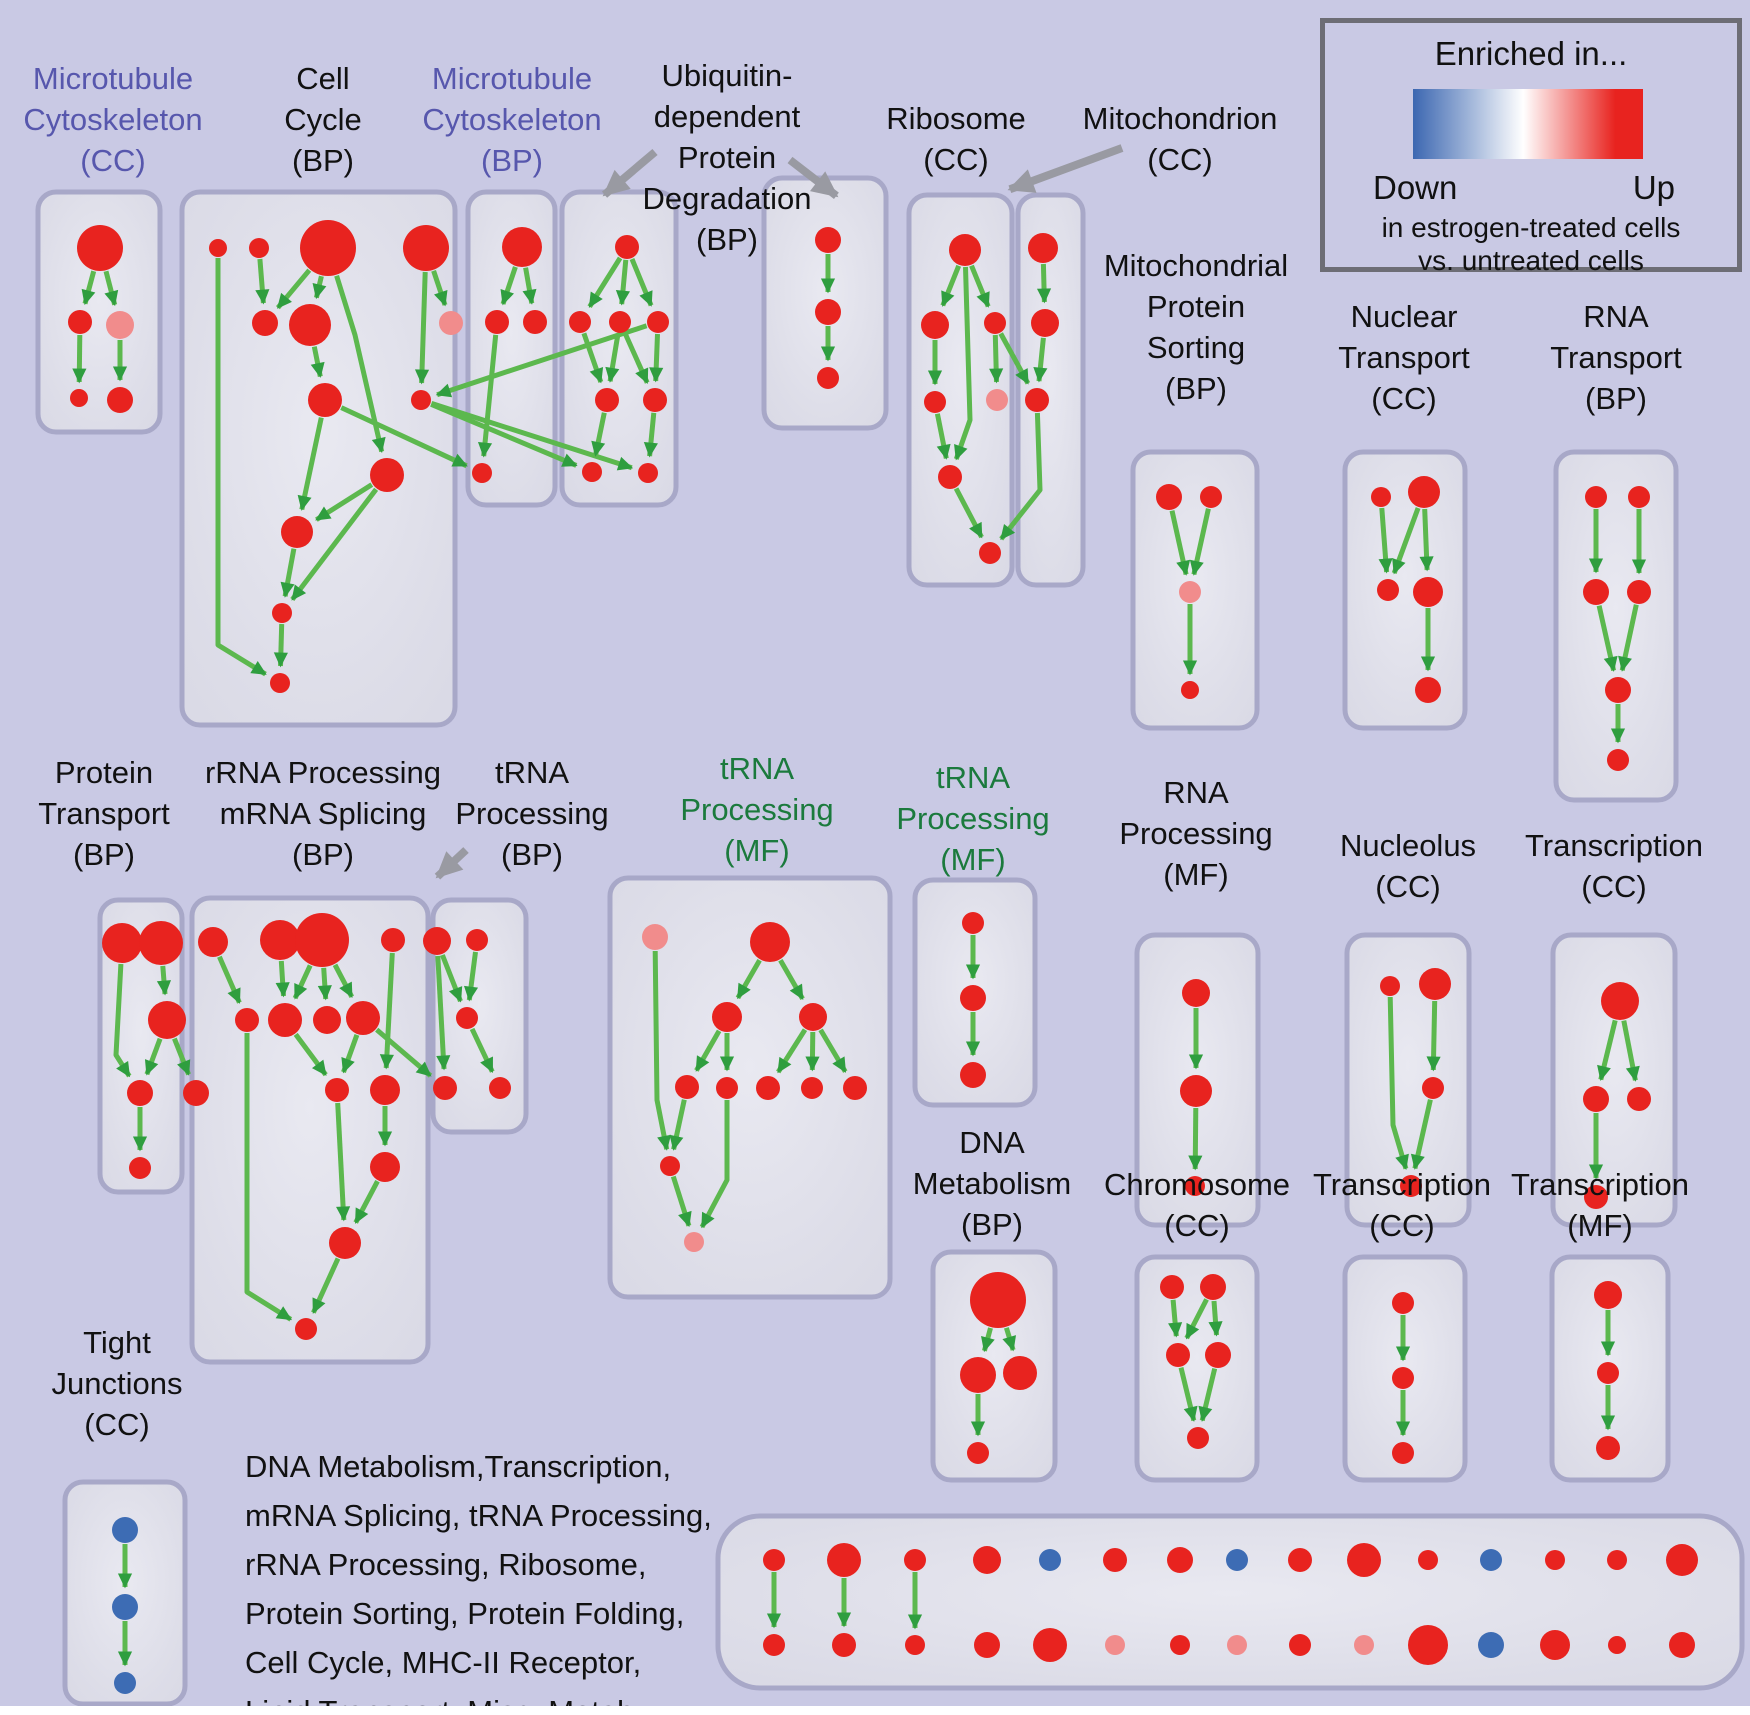  I want to click on node-z7t, so click(1180, 1560).